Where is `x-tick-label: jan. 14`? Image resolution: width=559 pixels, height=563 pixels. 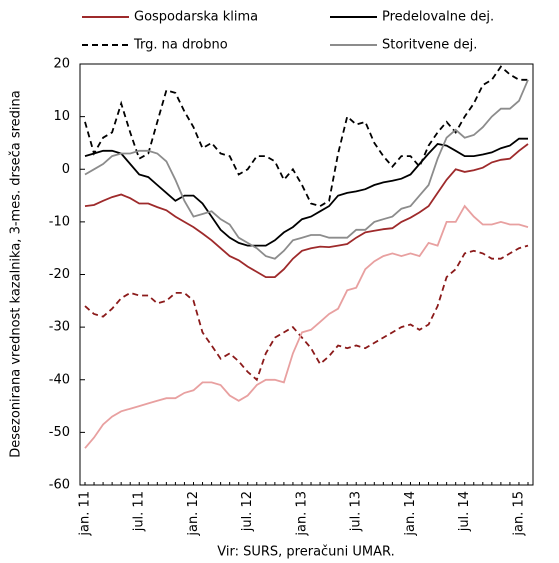 x-tick-label: jan. 14 is located at coordinates (410, 514).